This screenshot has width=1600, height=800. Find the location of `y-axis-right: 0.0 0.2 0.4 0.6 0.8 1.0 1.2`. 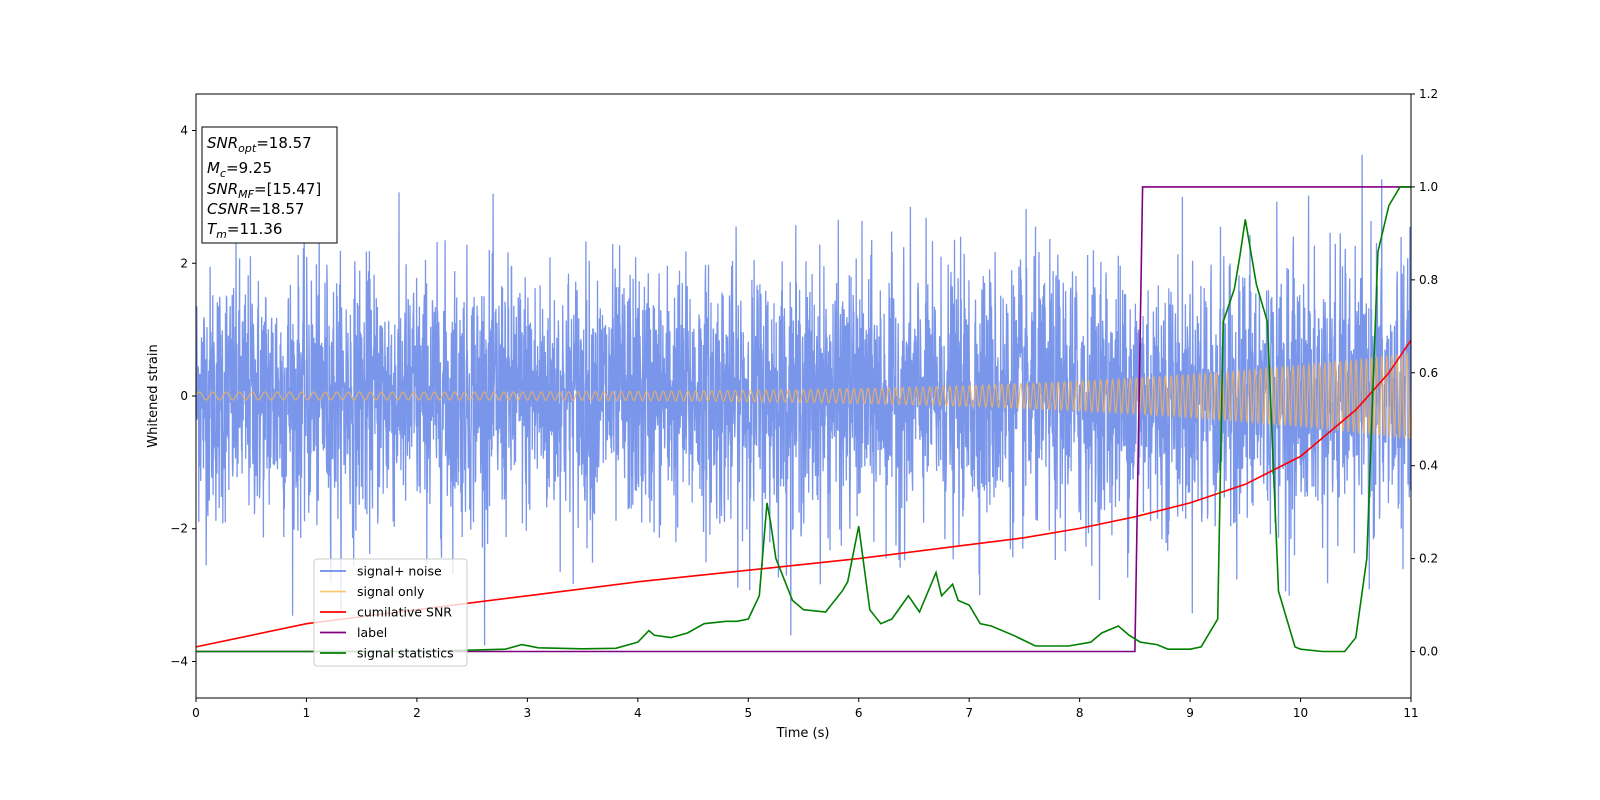

y-axis-right: 0.0 0.2 0.4 0.6 0.8 1.0 1.2 is located at coordinates (1424, 373).